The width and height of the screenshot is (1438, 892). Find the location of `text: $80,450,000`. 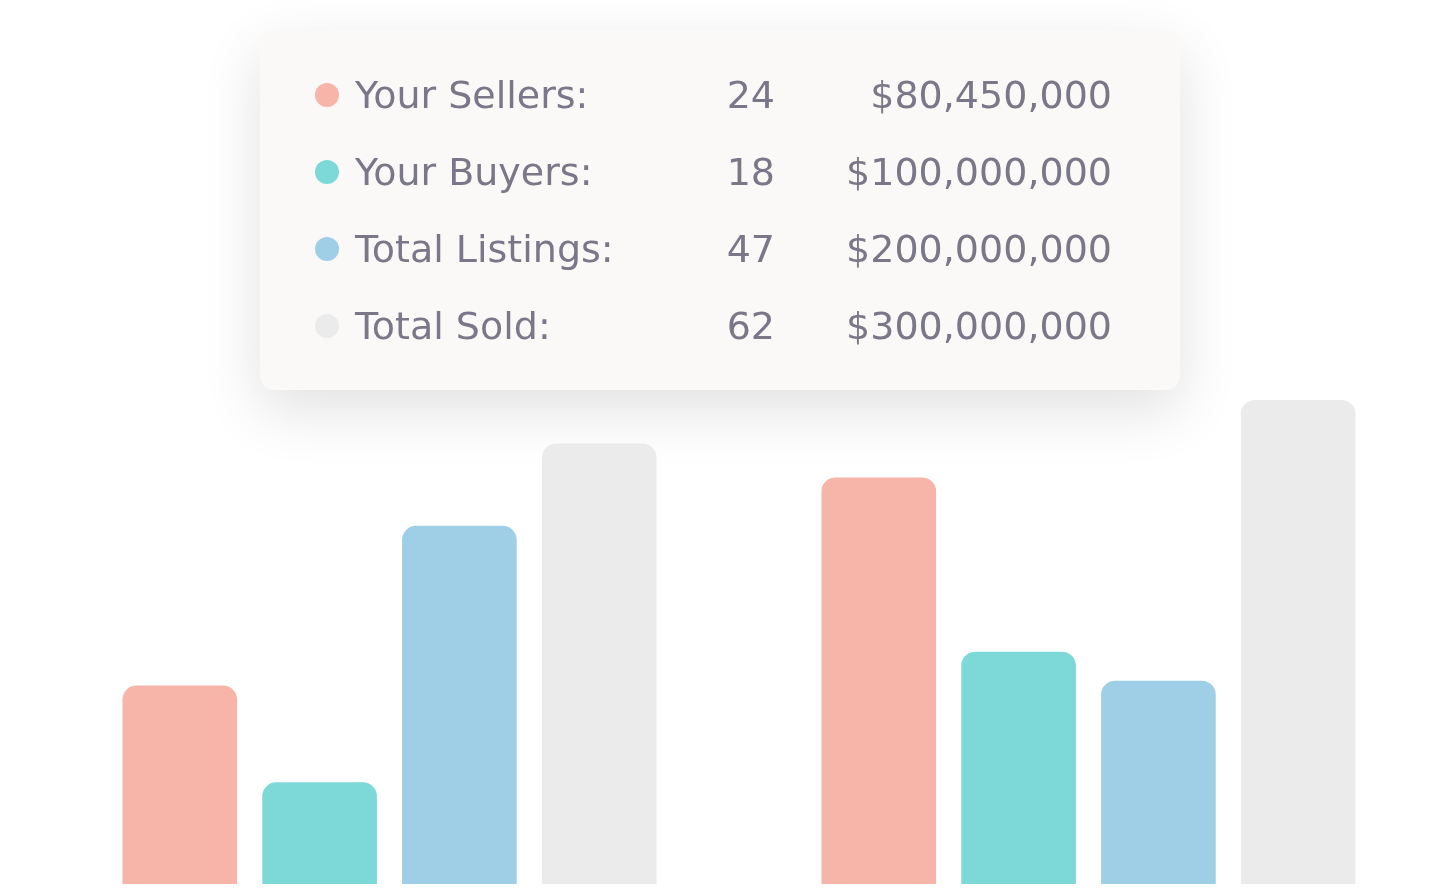

text: $80,450,000 is located at coordinates (990, 94).